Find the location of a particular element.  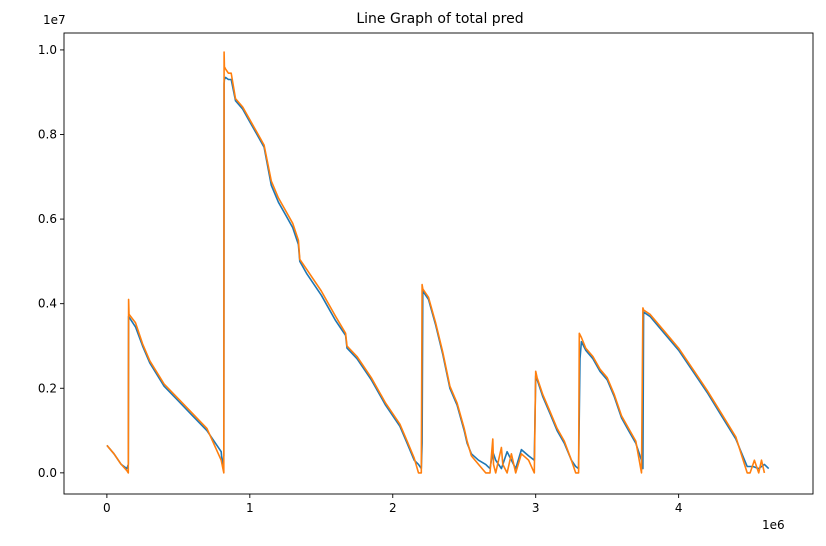

x-tick-label: 3 is located at coordinates (536, 508).